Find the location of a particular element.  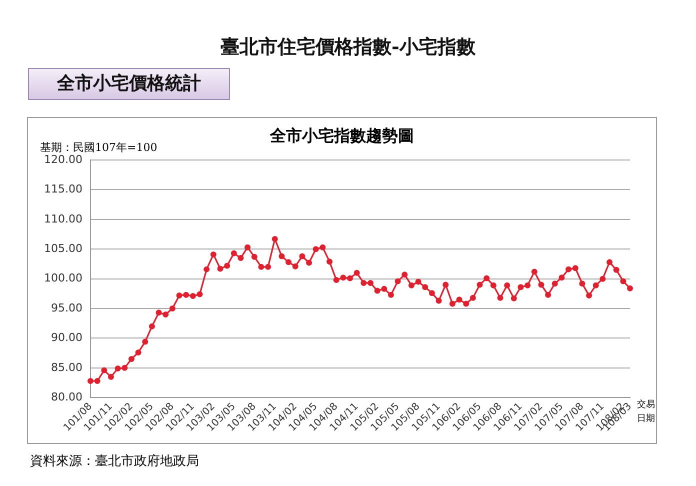

x-axis-title: 交易日期 is located at coordinates (646, 412).